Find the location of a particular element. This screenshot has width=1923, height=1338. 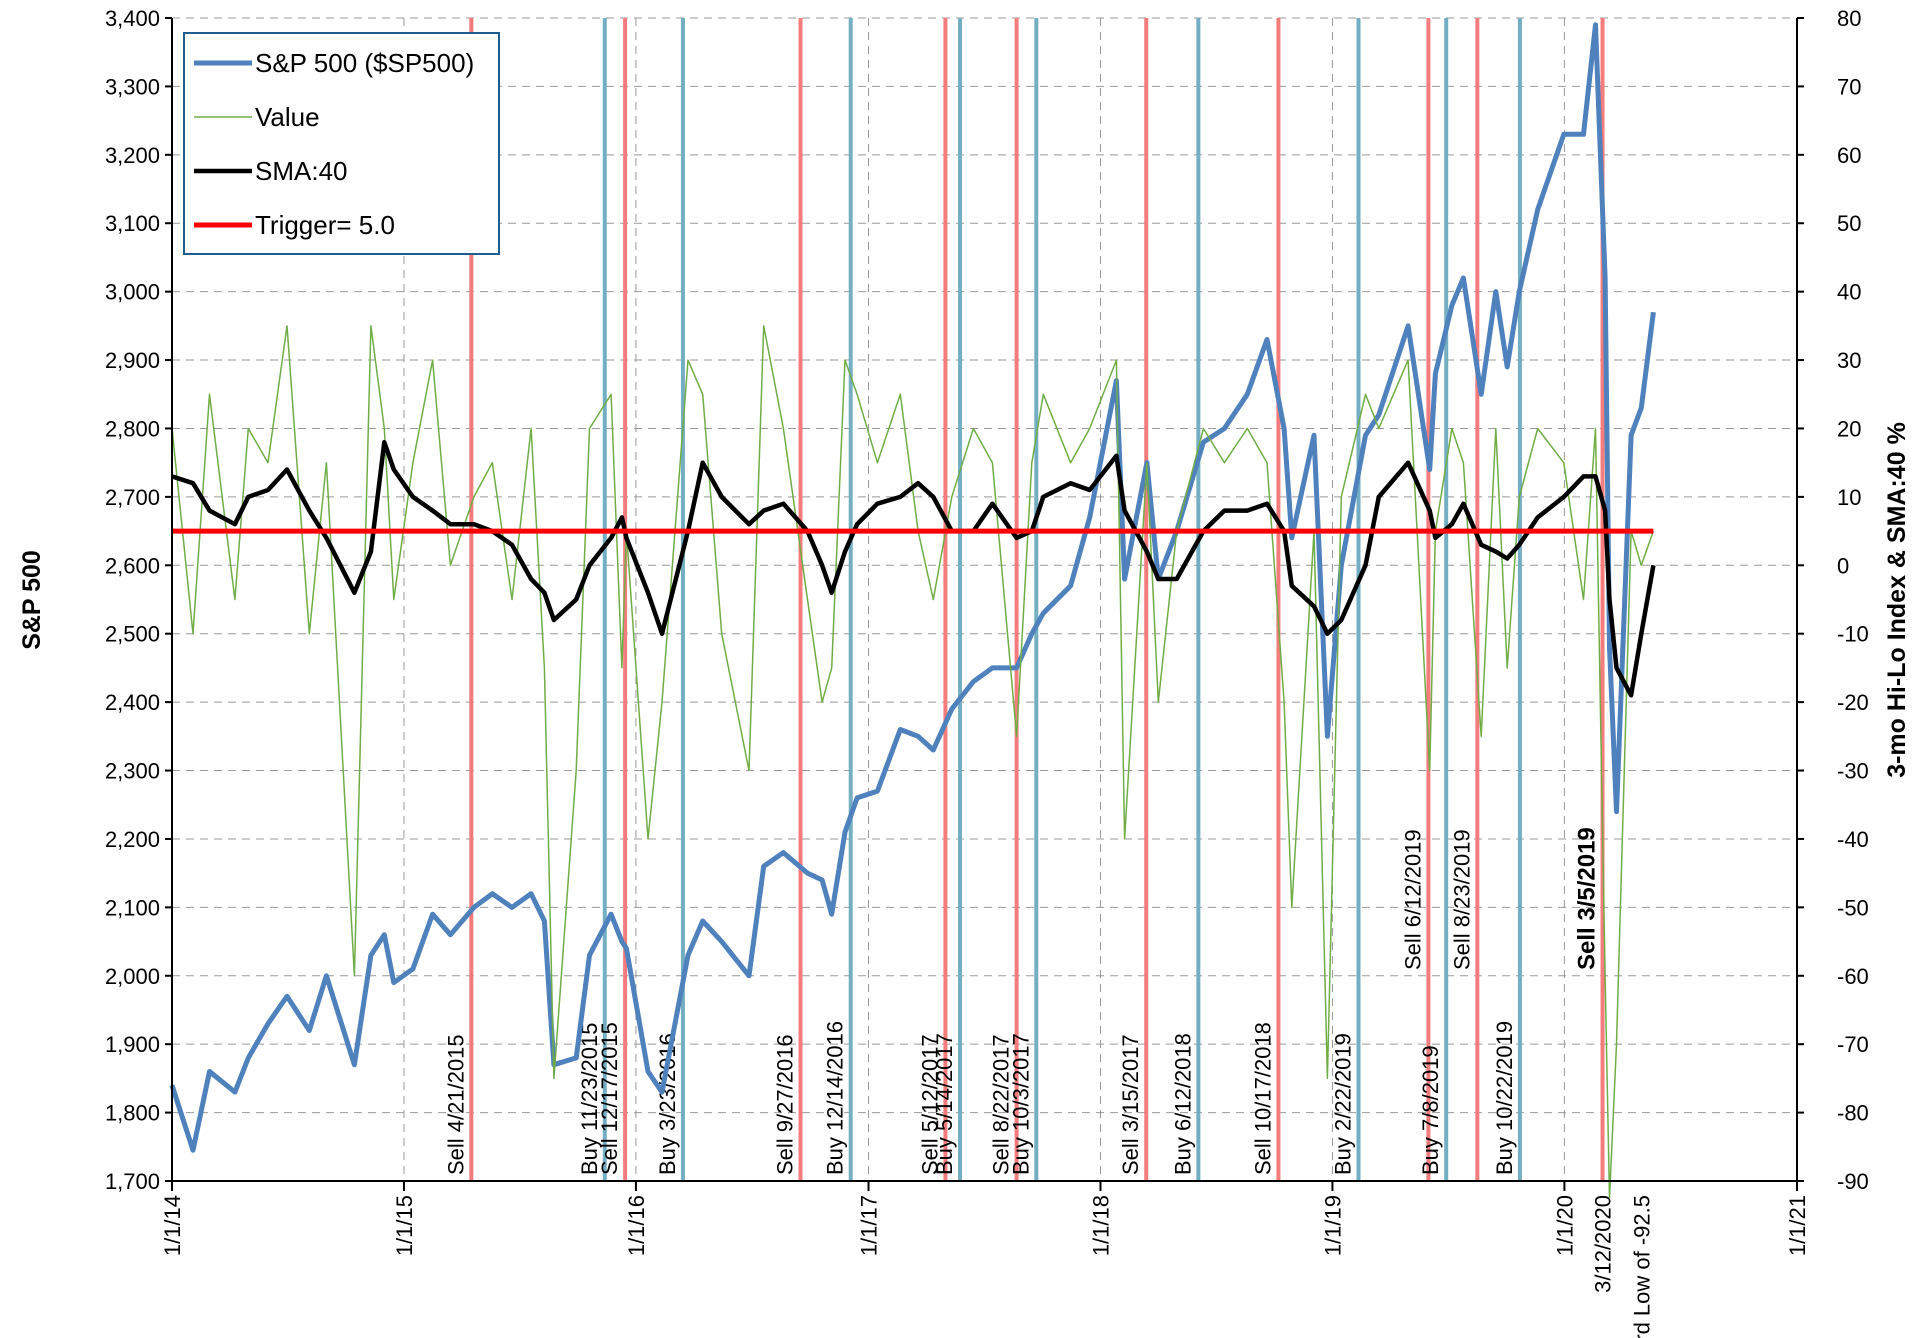

signal-label: Sell 9/27/2016 is located at coordinates (785, 1104).